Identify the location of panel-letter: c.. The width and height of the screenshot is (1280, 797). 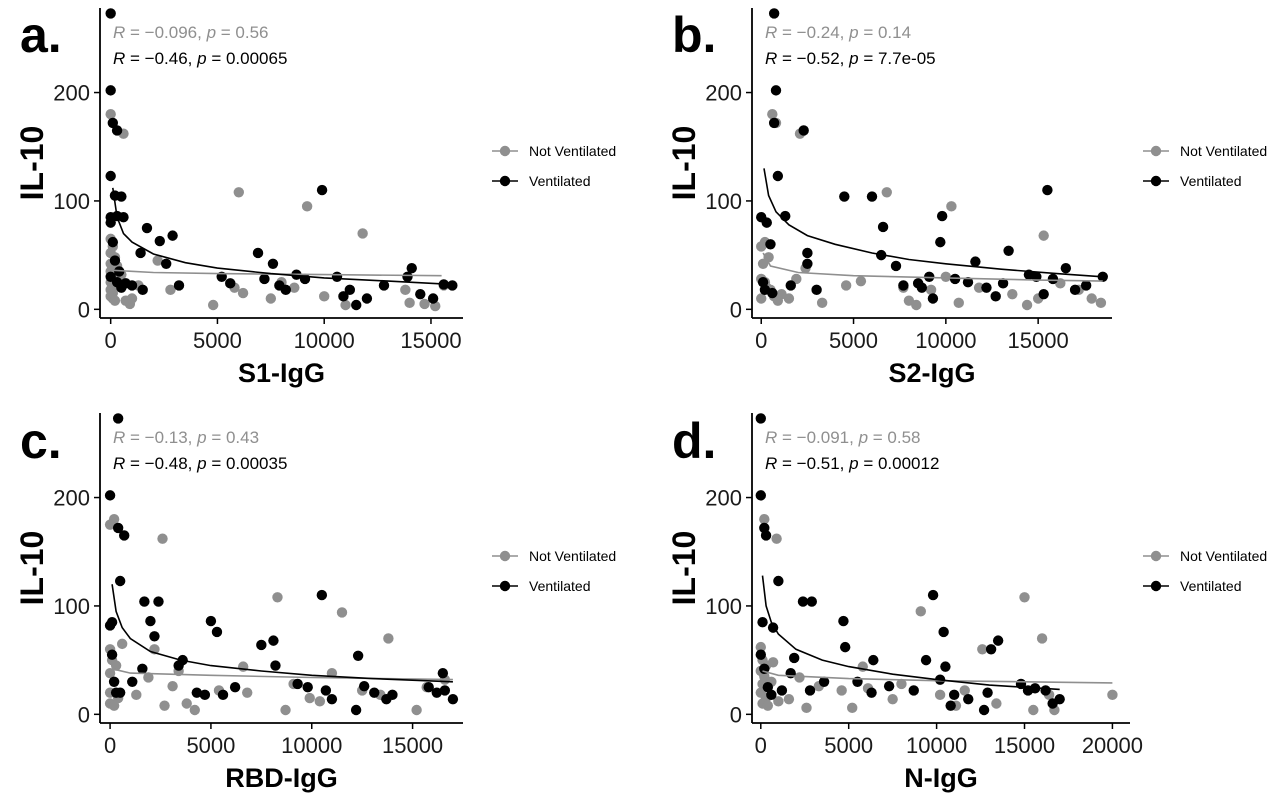
(41, 441).